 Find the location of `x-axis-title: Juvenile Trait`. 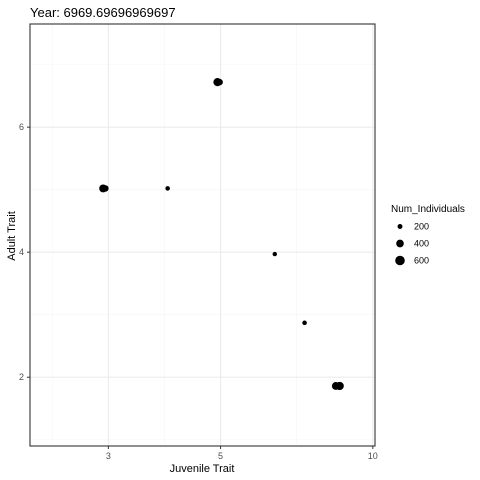

x-axis-title: Juvenile Trait is located at coordinates (202, 469).